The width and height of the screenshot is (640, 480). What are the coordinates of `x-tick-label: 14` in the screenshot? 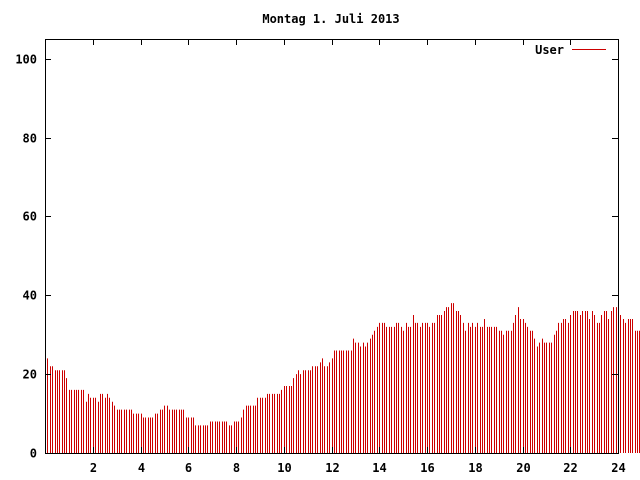 It's located at (379, 468).